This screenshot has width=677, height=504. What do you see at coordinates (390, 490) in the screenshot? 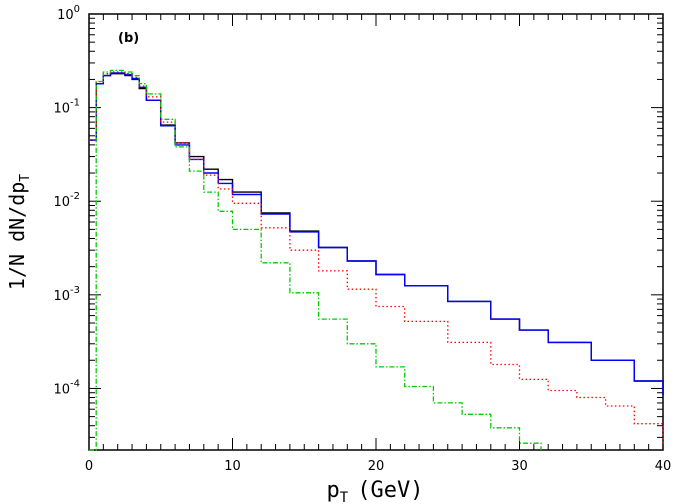
I see `x-axis-title-unit: (GeV)` at bounding box center [390, 490].